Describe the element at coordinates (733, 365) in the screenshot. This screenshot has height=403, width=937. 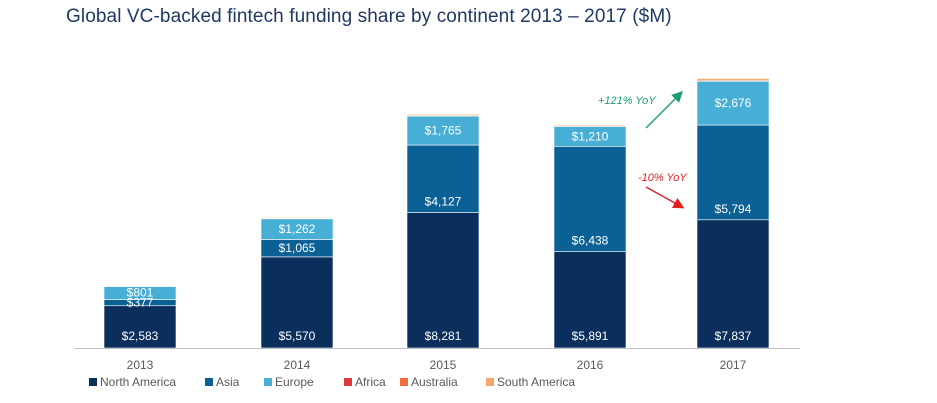
I see `x-tick-label-2017: 2017` at that location.